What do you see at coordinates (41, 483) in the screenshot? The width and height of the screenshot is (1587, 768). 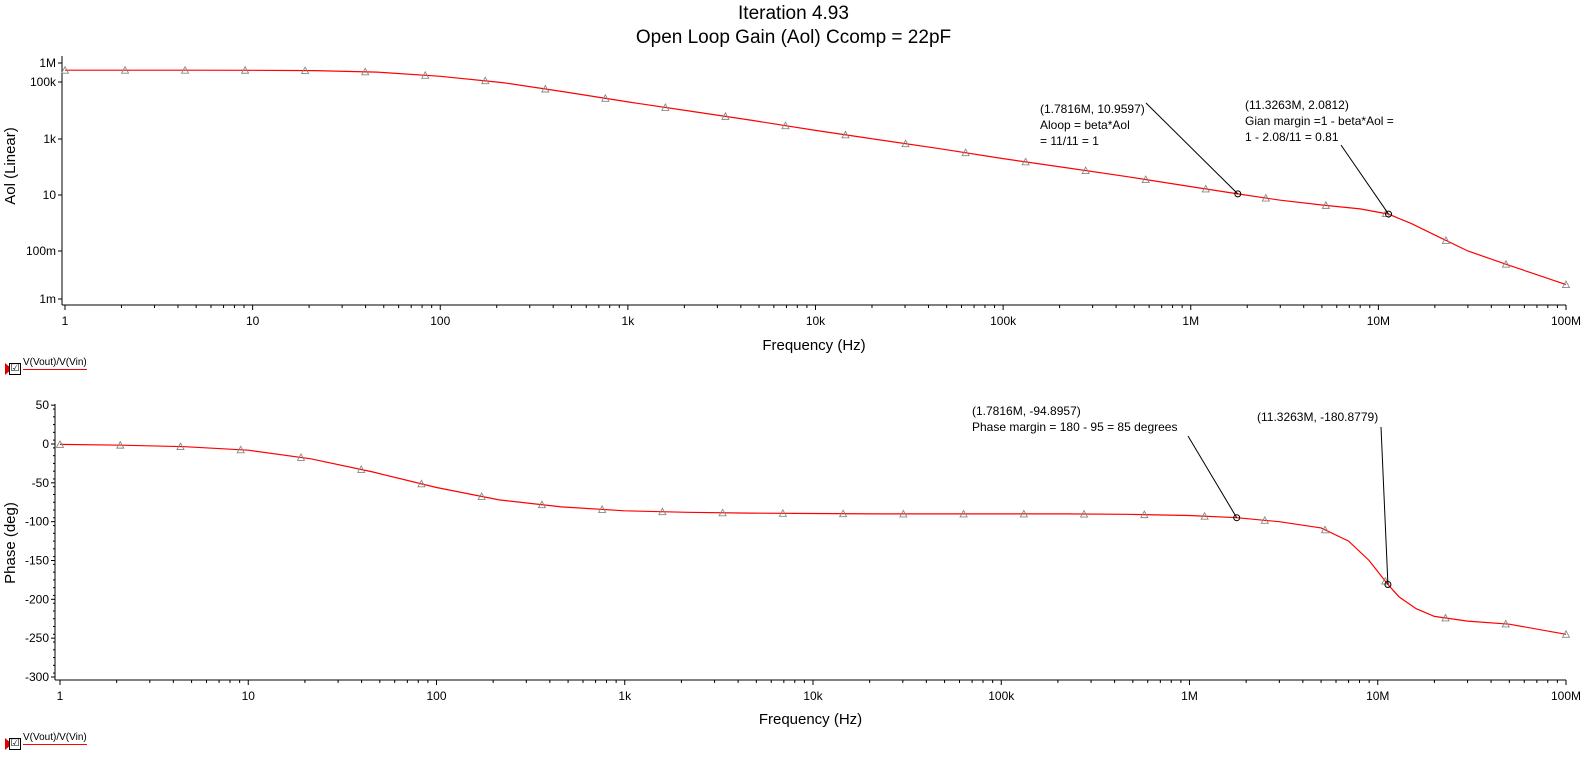 I see `y-tick-label: -50` at bounding box center [41, 483].